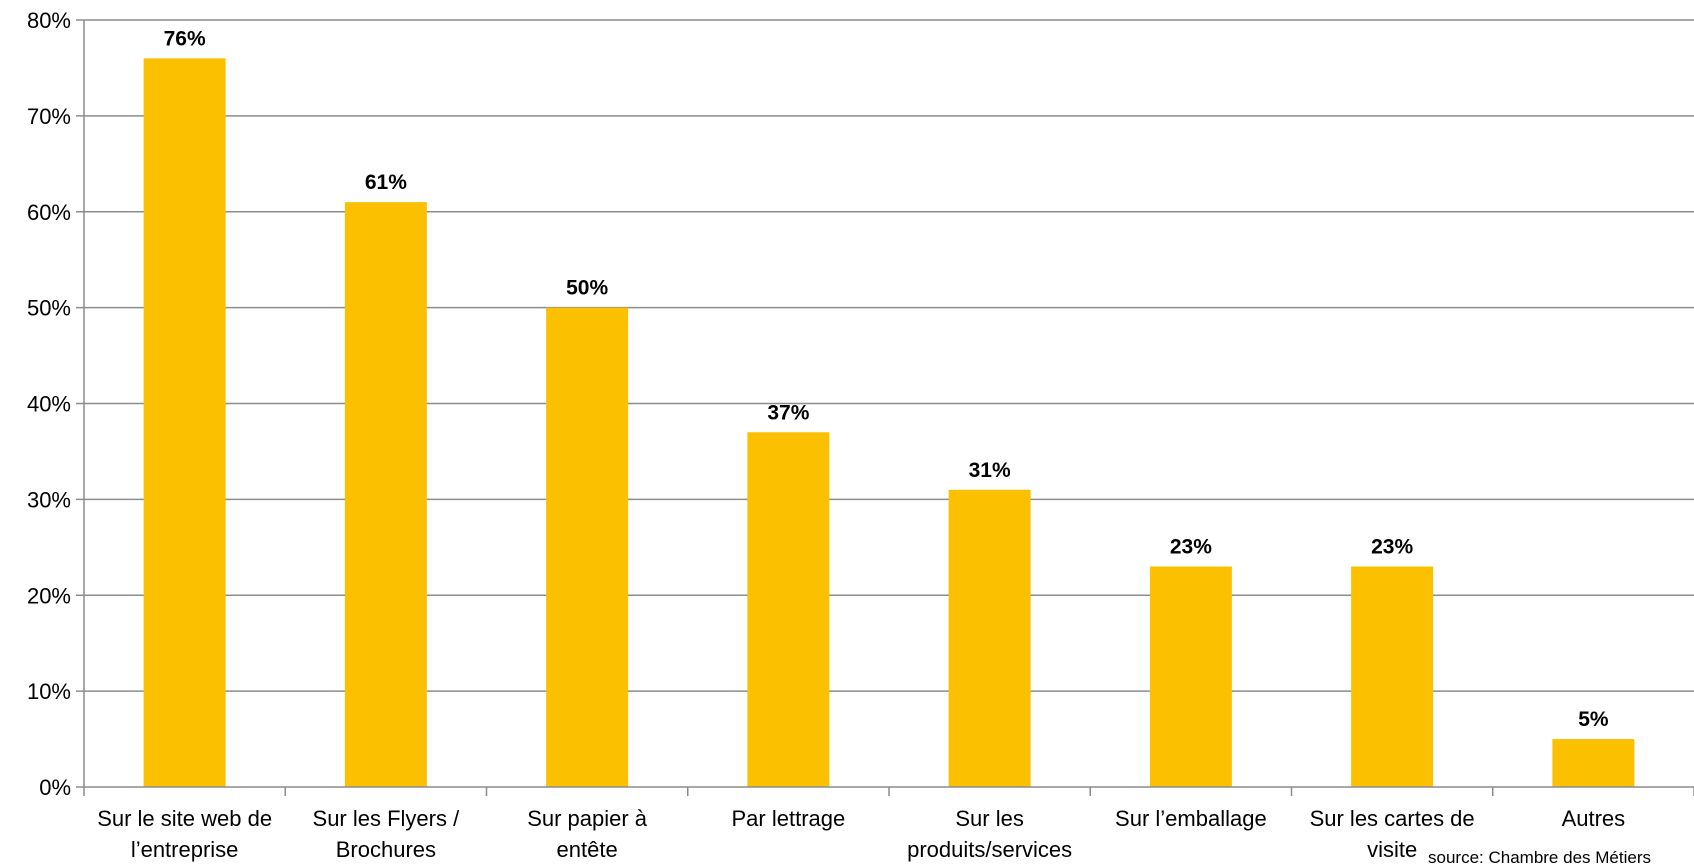 The width and height of the screenshot is (1694, 868). I want to click on x-category-label: l’entreprise, so click(185, 849).